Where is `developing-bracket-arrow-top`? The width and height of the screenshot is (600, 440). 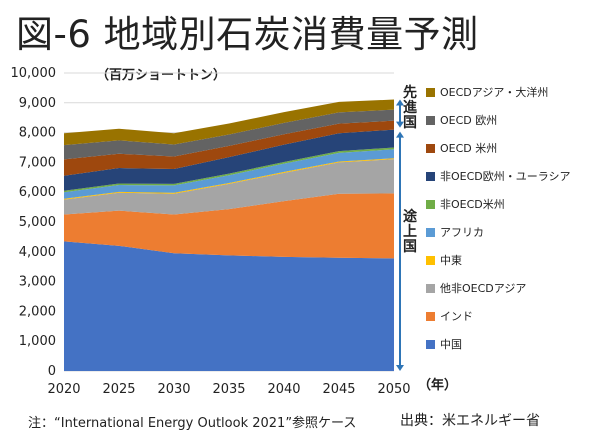
developing-bracket-arrow-top is located at coordinates (400, 134).